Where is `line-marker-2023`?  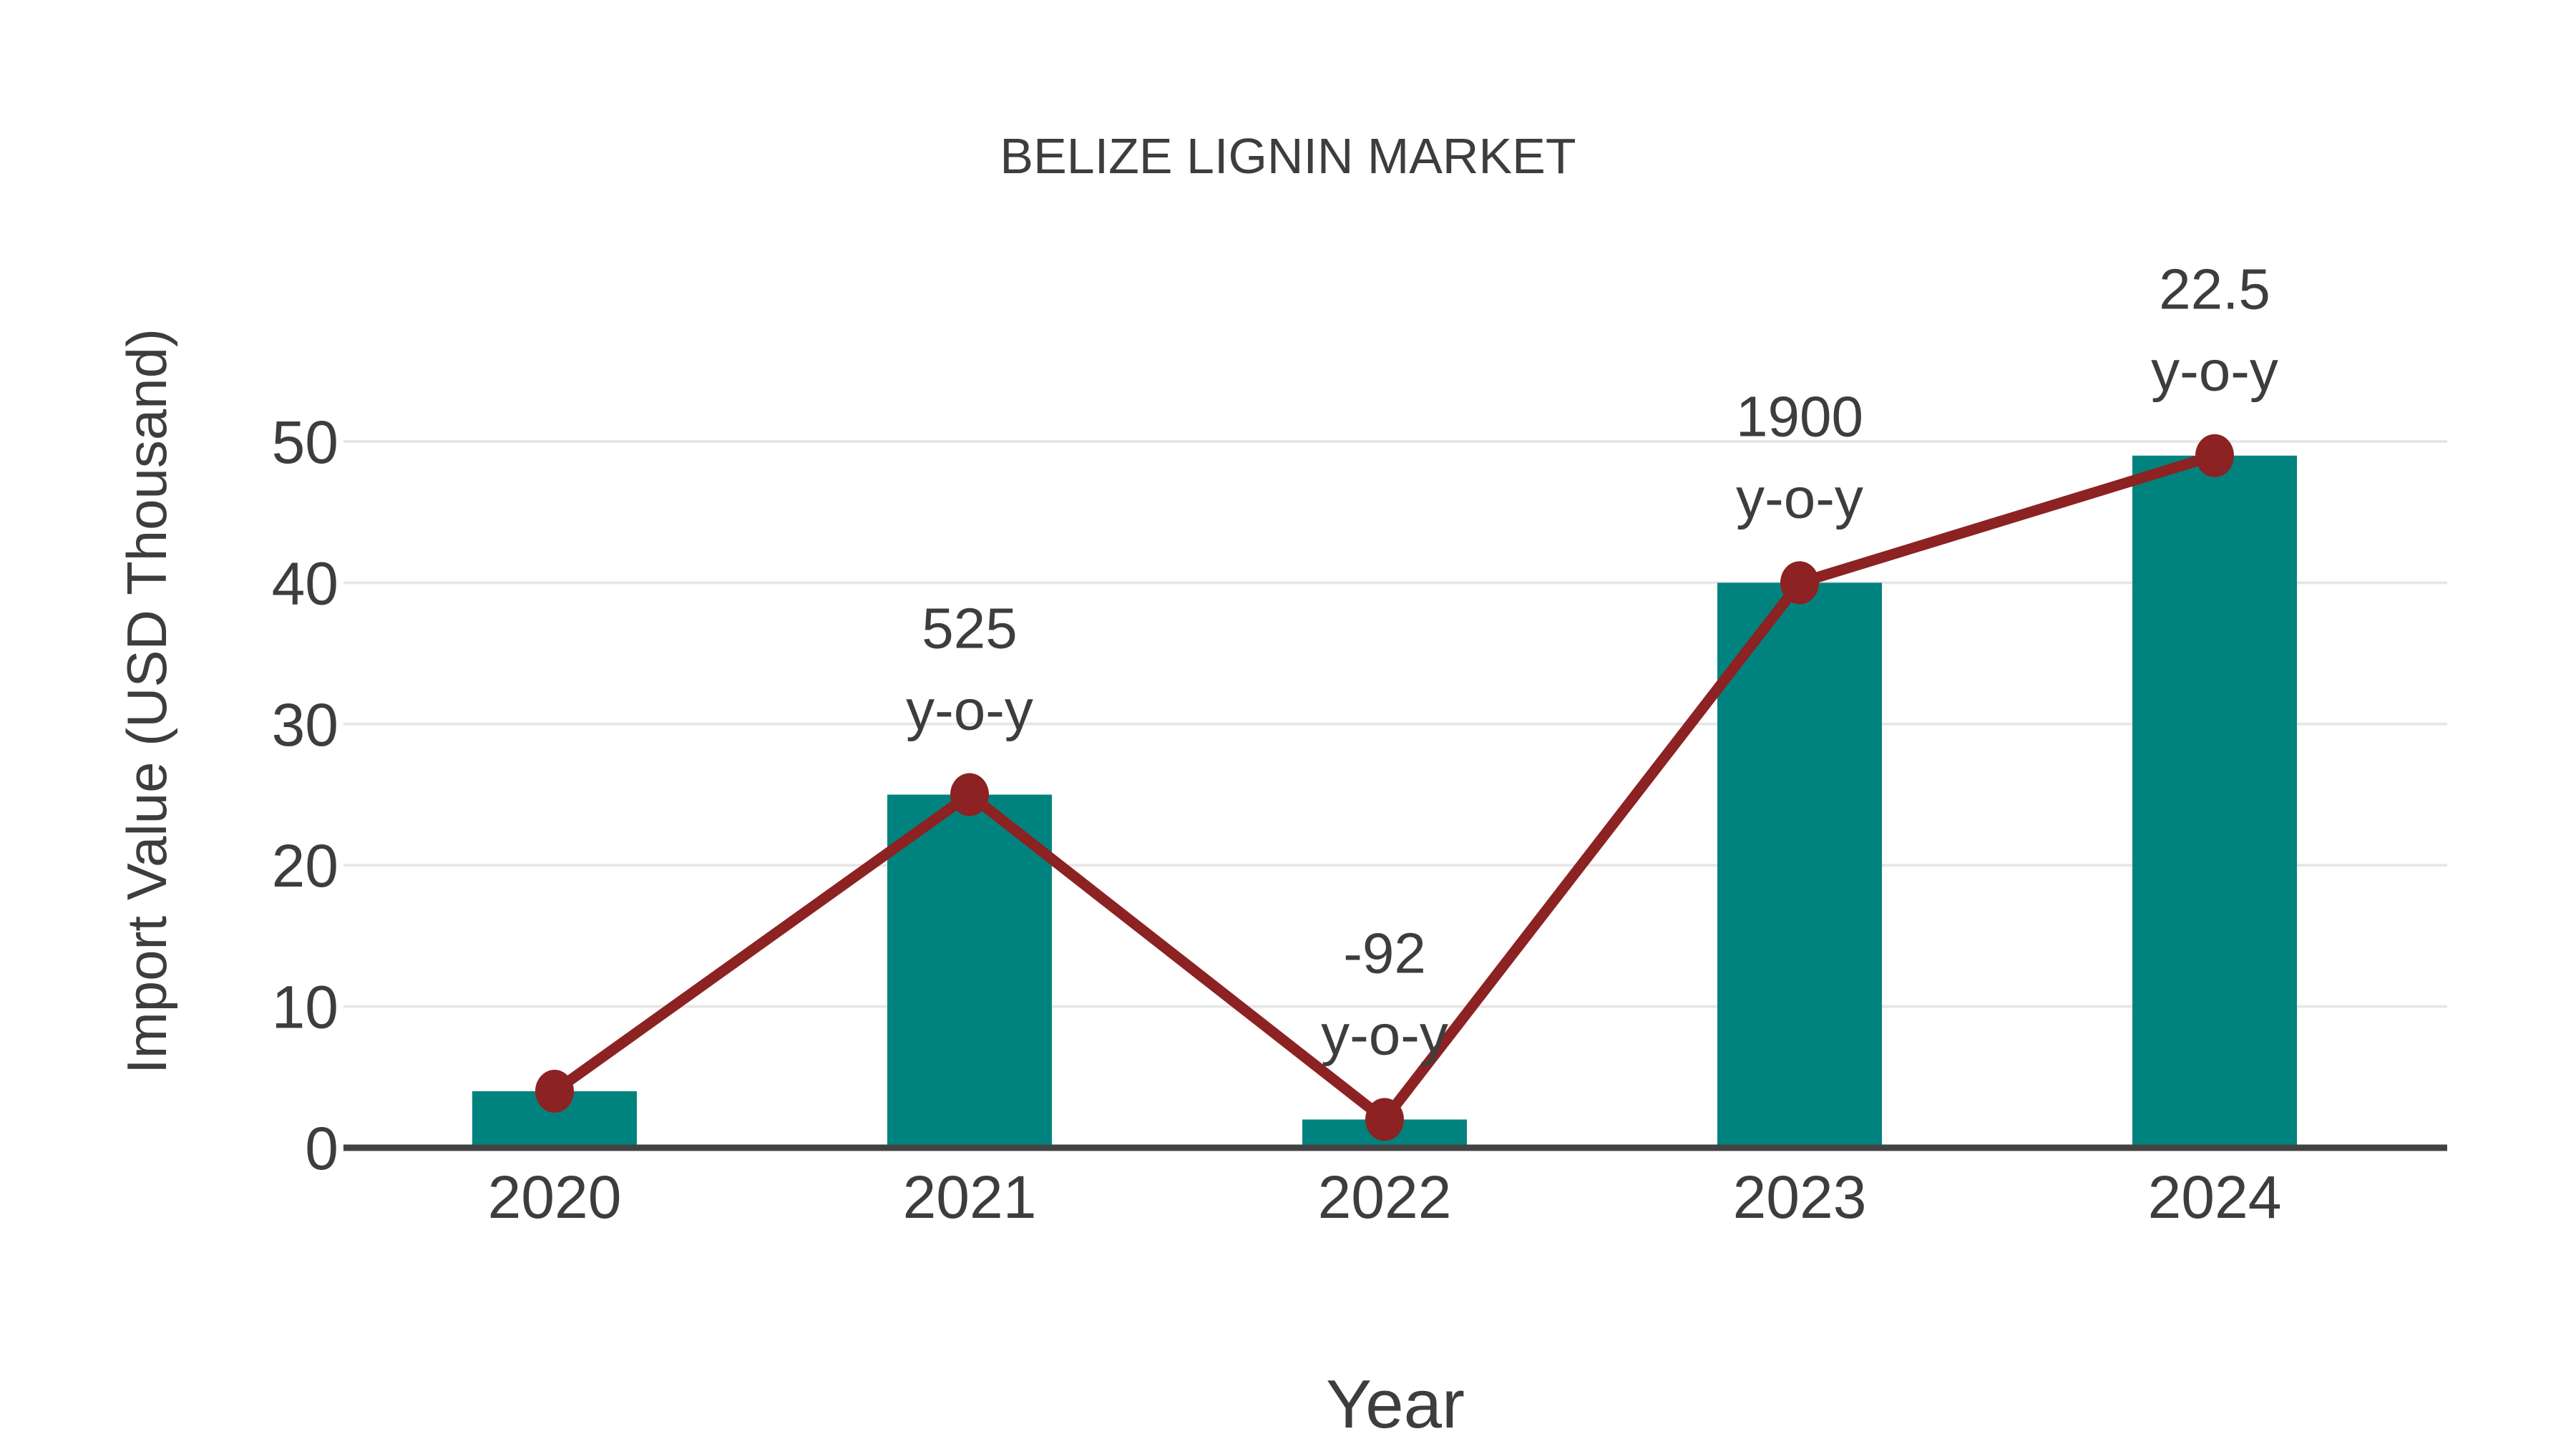
line-marker-2023 is located at coordinates (1799, 583).